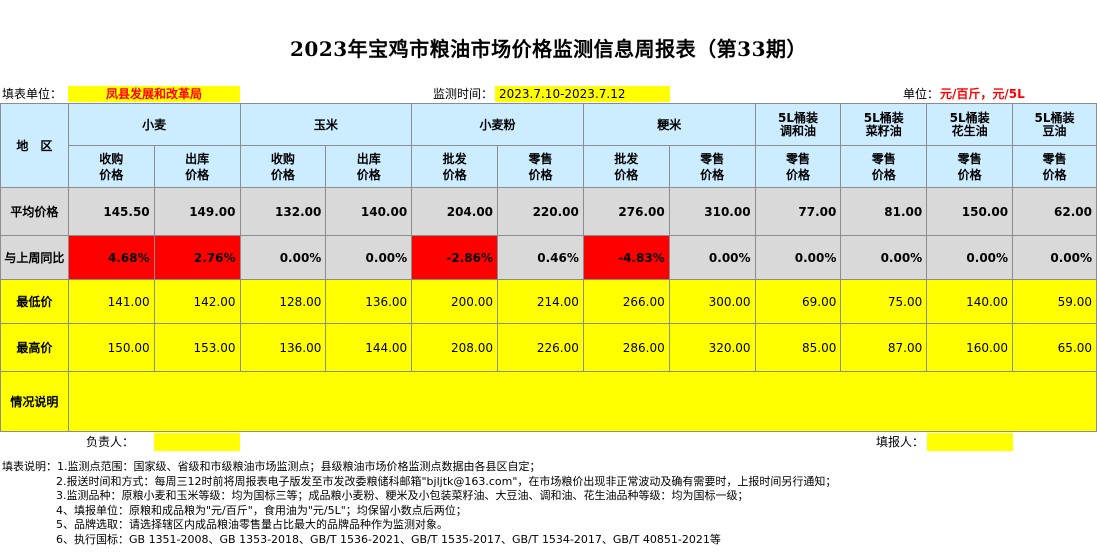 The image size is (1097, 553). I want to click on soybean-oil-header: 5L桶装 豆油, so click(1054, 124).